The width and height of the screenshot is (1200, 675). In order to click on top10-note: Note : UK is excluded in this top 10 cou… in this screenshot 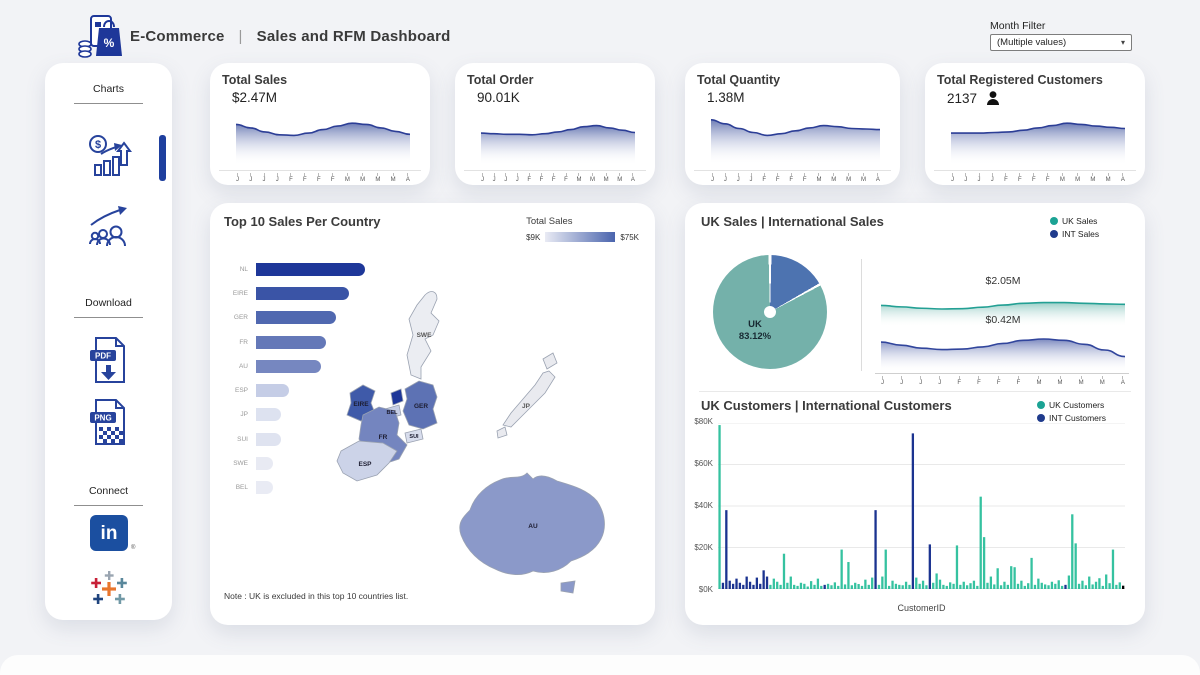, I will do `click(316, 596)`.